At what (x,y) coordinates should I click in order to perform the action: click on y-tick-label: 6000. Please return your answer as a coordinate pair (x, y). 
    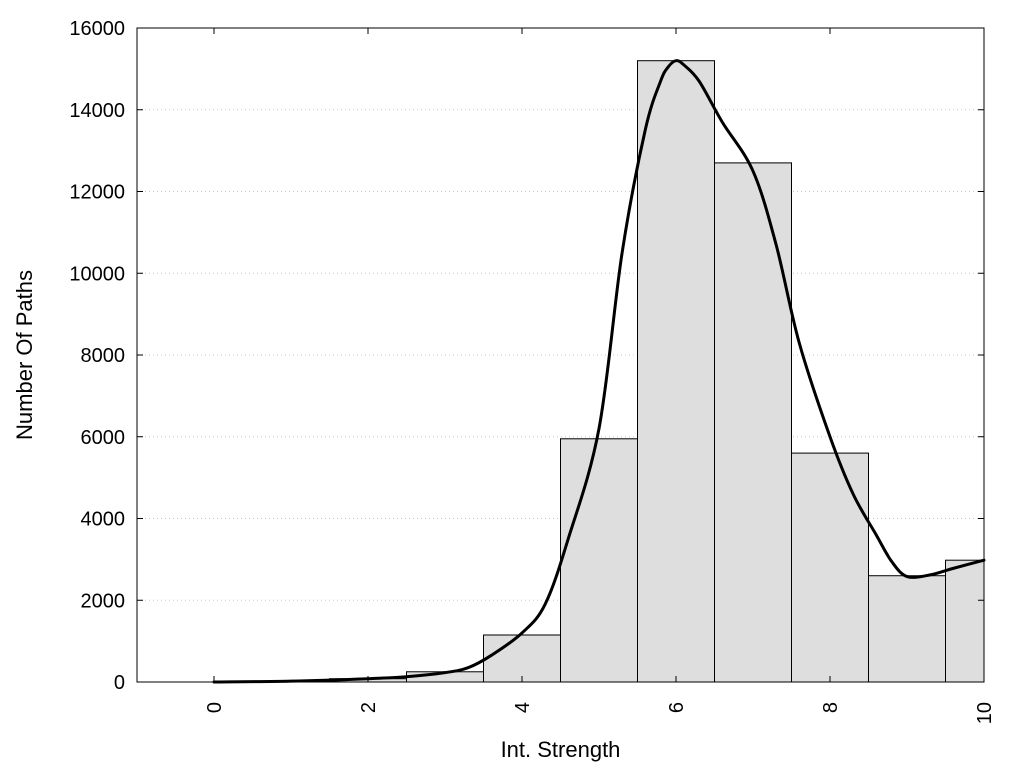
    Looking at the image, I should click on (103, 438).